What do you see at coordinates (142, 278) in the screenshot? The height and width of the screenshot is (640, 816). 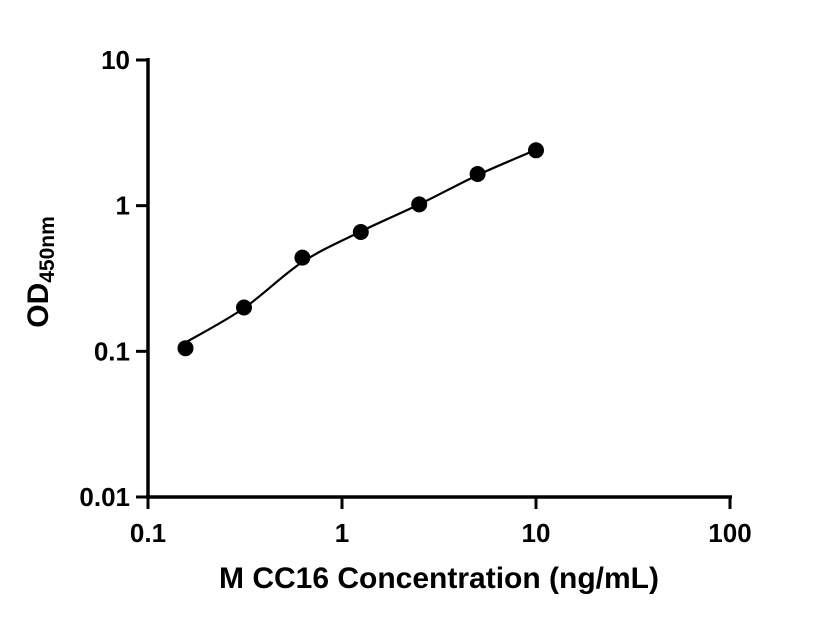 I see `y-axis-ticks` at bounding box center [142, 278].